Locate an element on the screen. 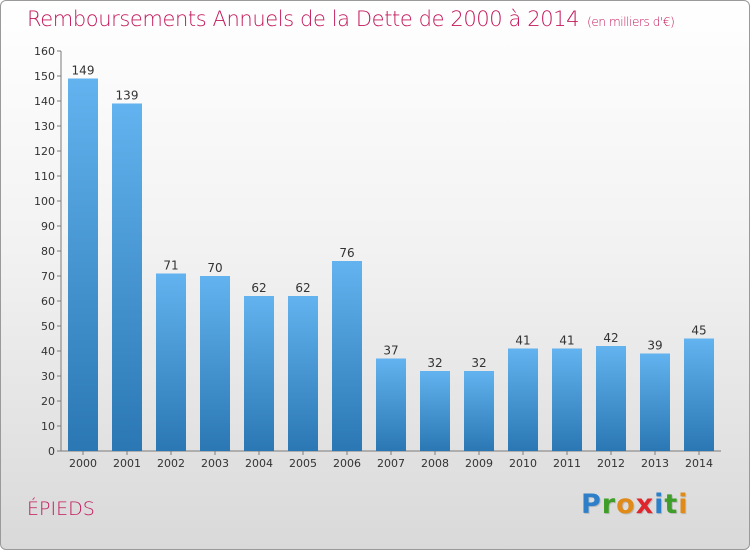  x-tick-label: 2010 is located at coordinates (523, 463).